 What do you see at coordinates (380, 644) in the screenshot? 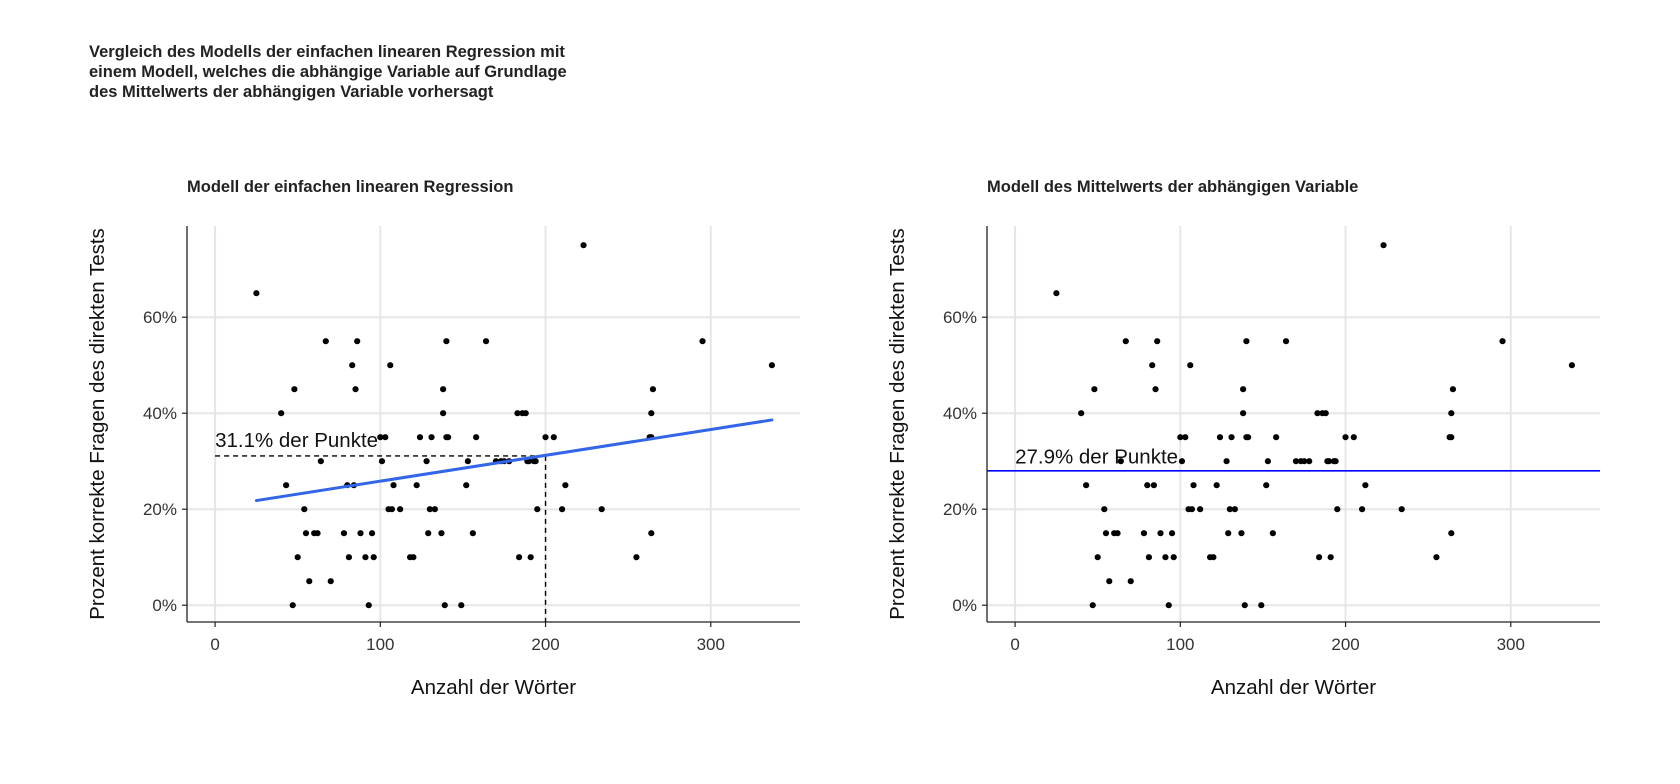
I see `x-tick-label: 100` at bounding box center [380, 644].